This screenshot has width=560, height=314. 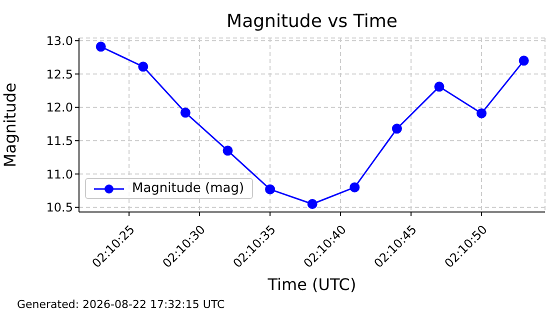 I want to click on legend-label: Magnitude (mag), so click(x=188, y=188).